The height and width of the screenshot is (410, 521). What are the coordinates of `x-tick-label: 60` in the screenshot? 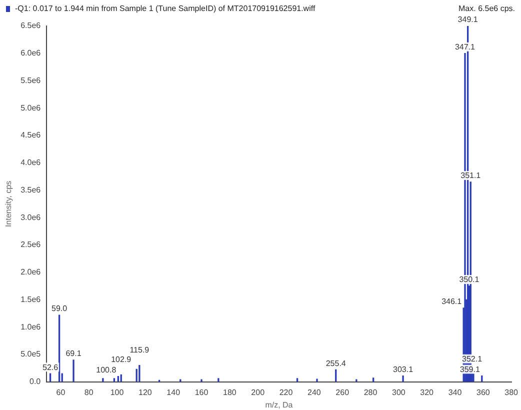 It's located at (61, 392).